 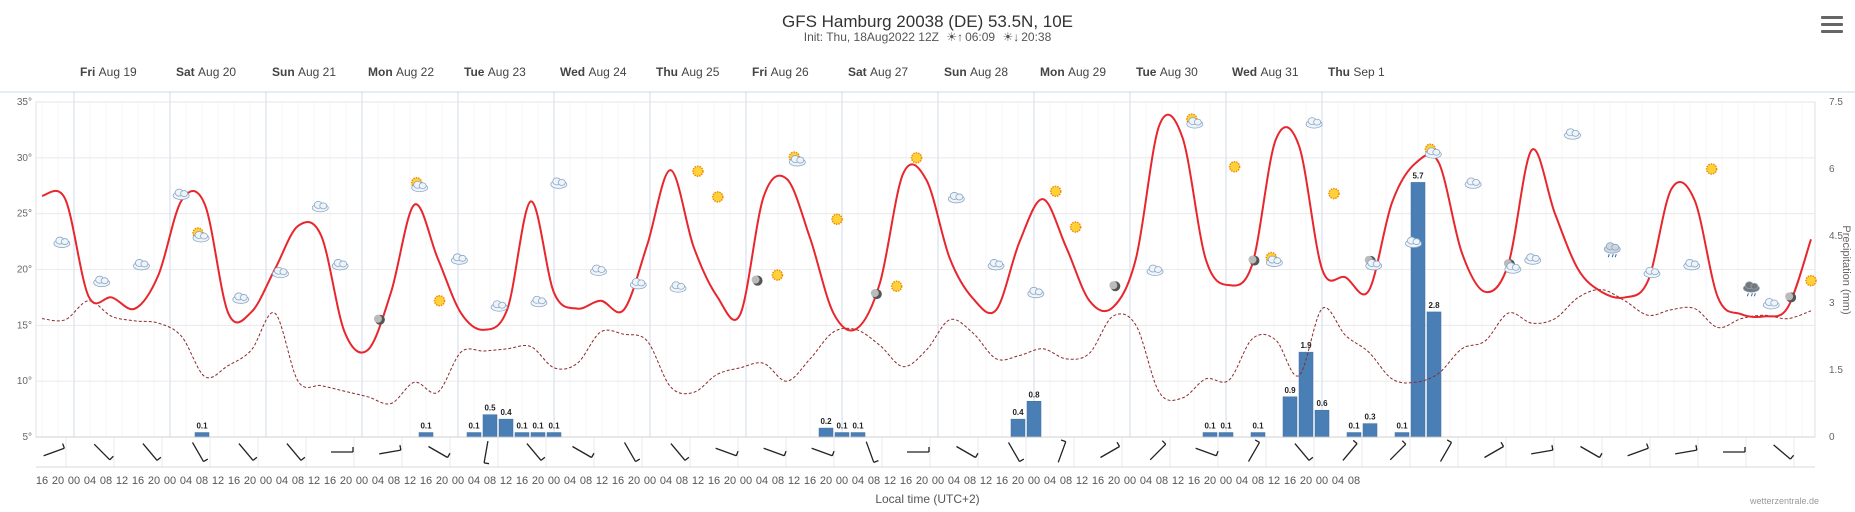 I want to click on y-right-tick-2: 3, so click(x=1832, y=303).